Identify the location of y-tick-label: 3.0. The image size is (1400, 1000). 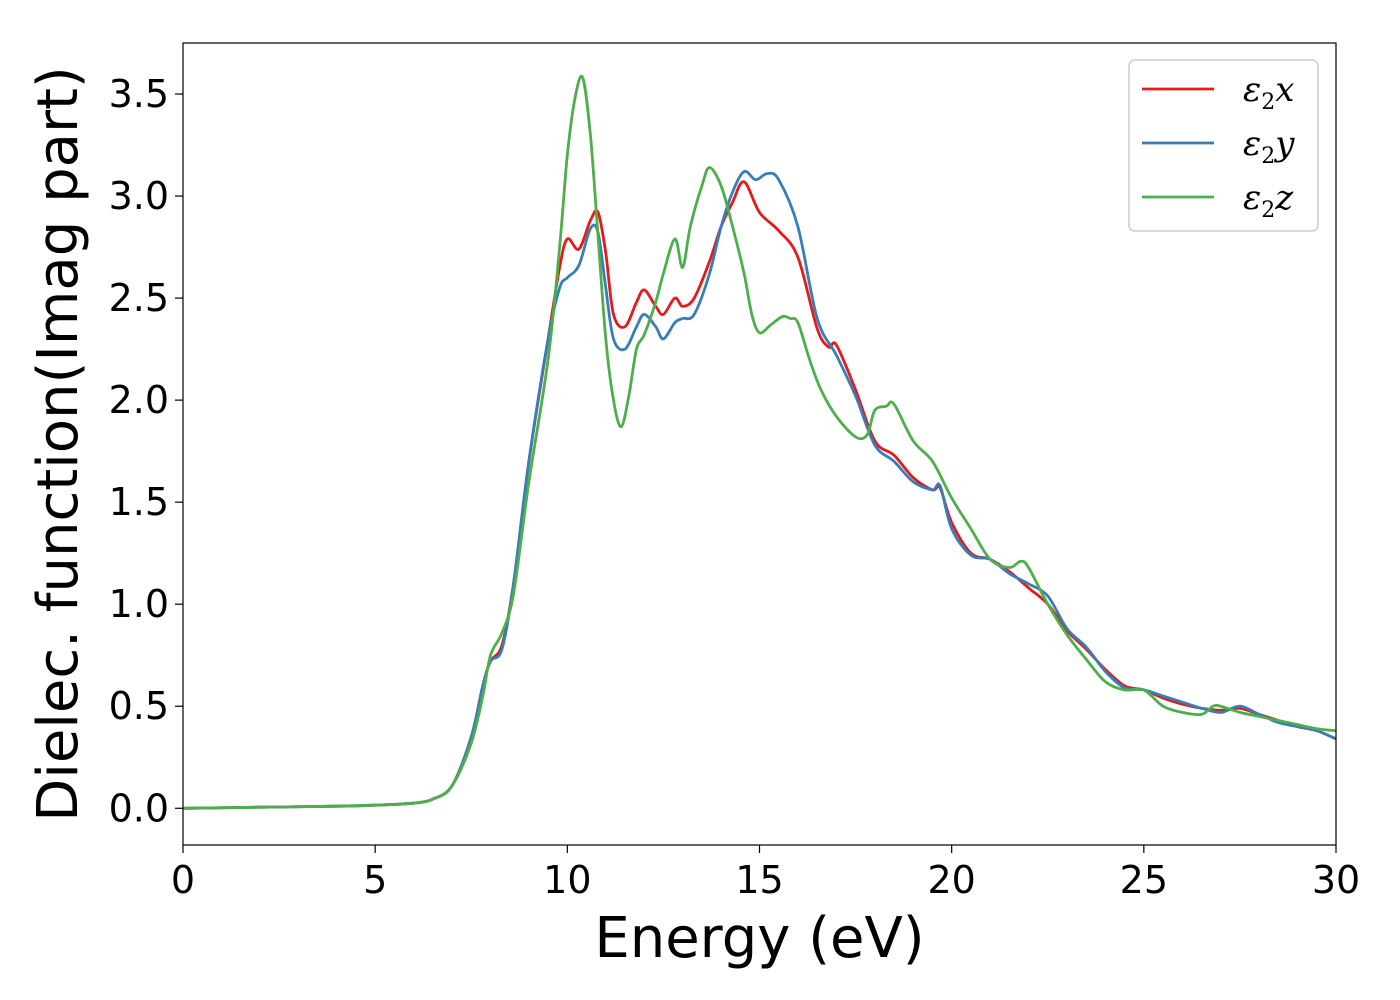
(139, 196).